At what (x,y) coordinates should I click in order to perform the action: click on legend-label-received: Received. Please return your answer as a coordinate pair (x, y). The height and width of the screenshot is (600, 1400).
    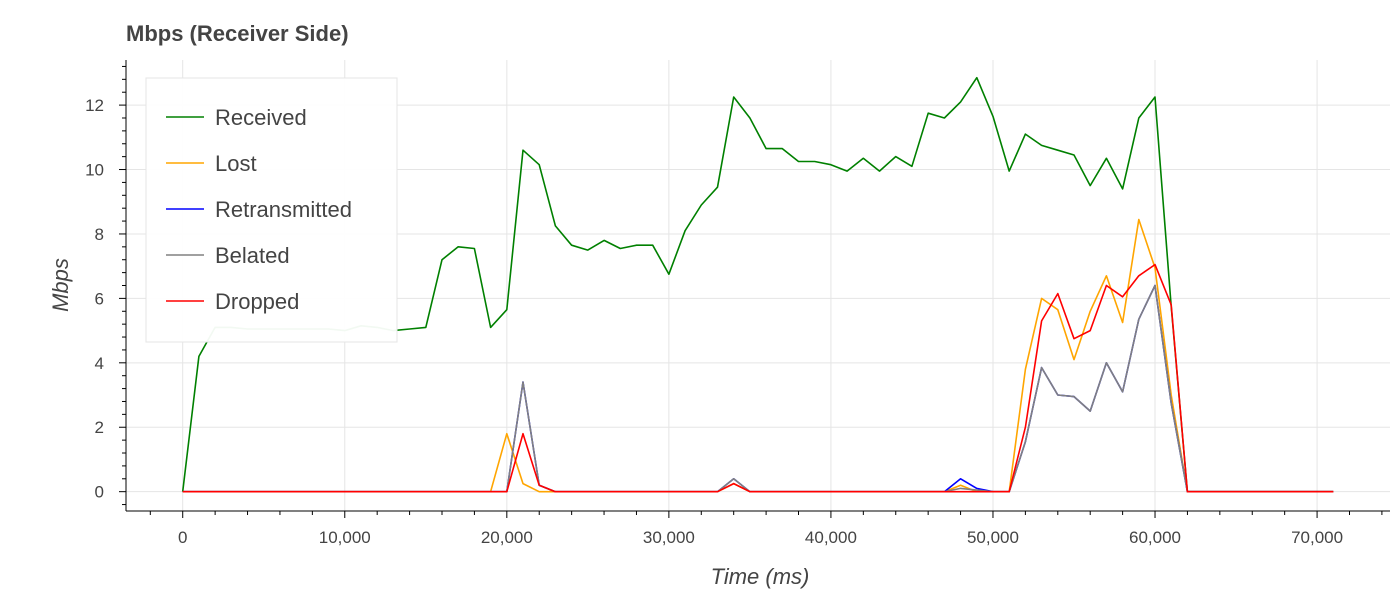
    Looking at the image, I should click on (261, 117).